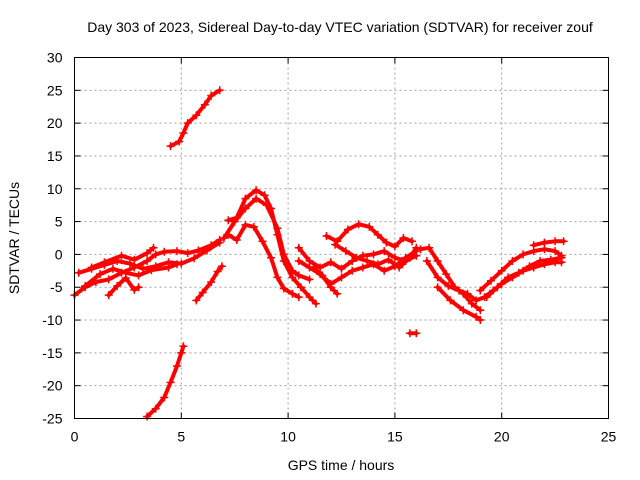  Describe the element at coordinates (344, 437) in the screenshot. I see `x-tick-labels: 0 5 10 15 20 25` at that location.